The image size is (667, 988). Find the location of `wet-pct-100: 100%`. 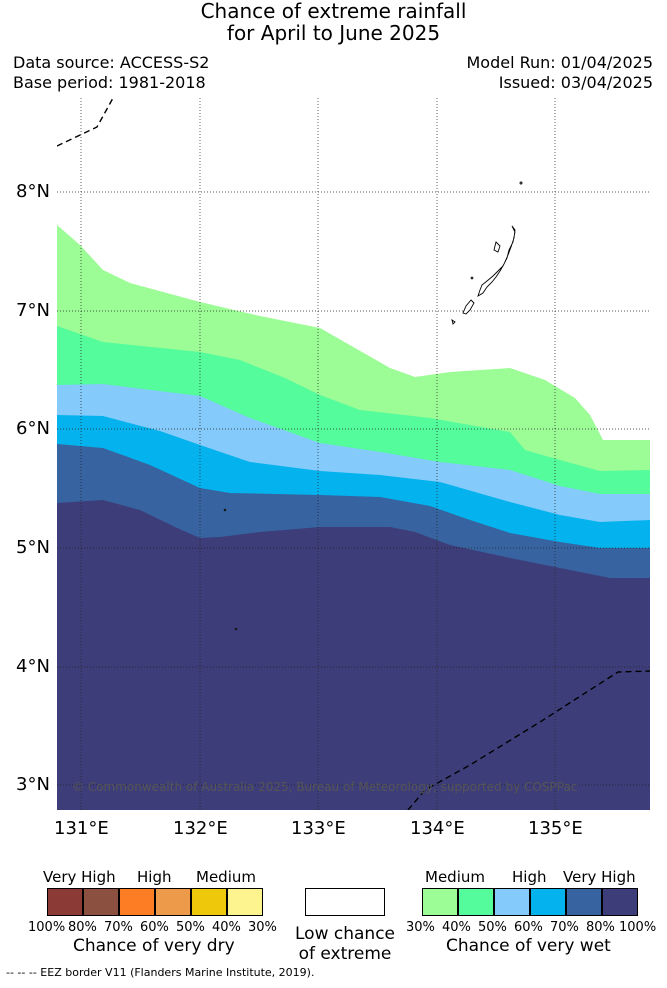

wet-pct-100: 100% is located at coordinates (638, 927).